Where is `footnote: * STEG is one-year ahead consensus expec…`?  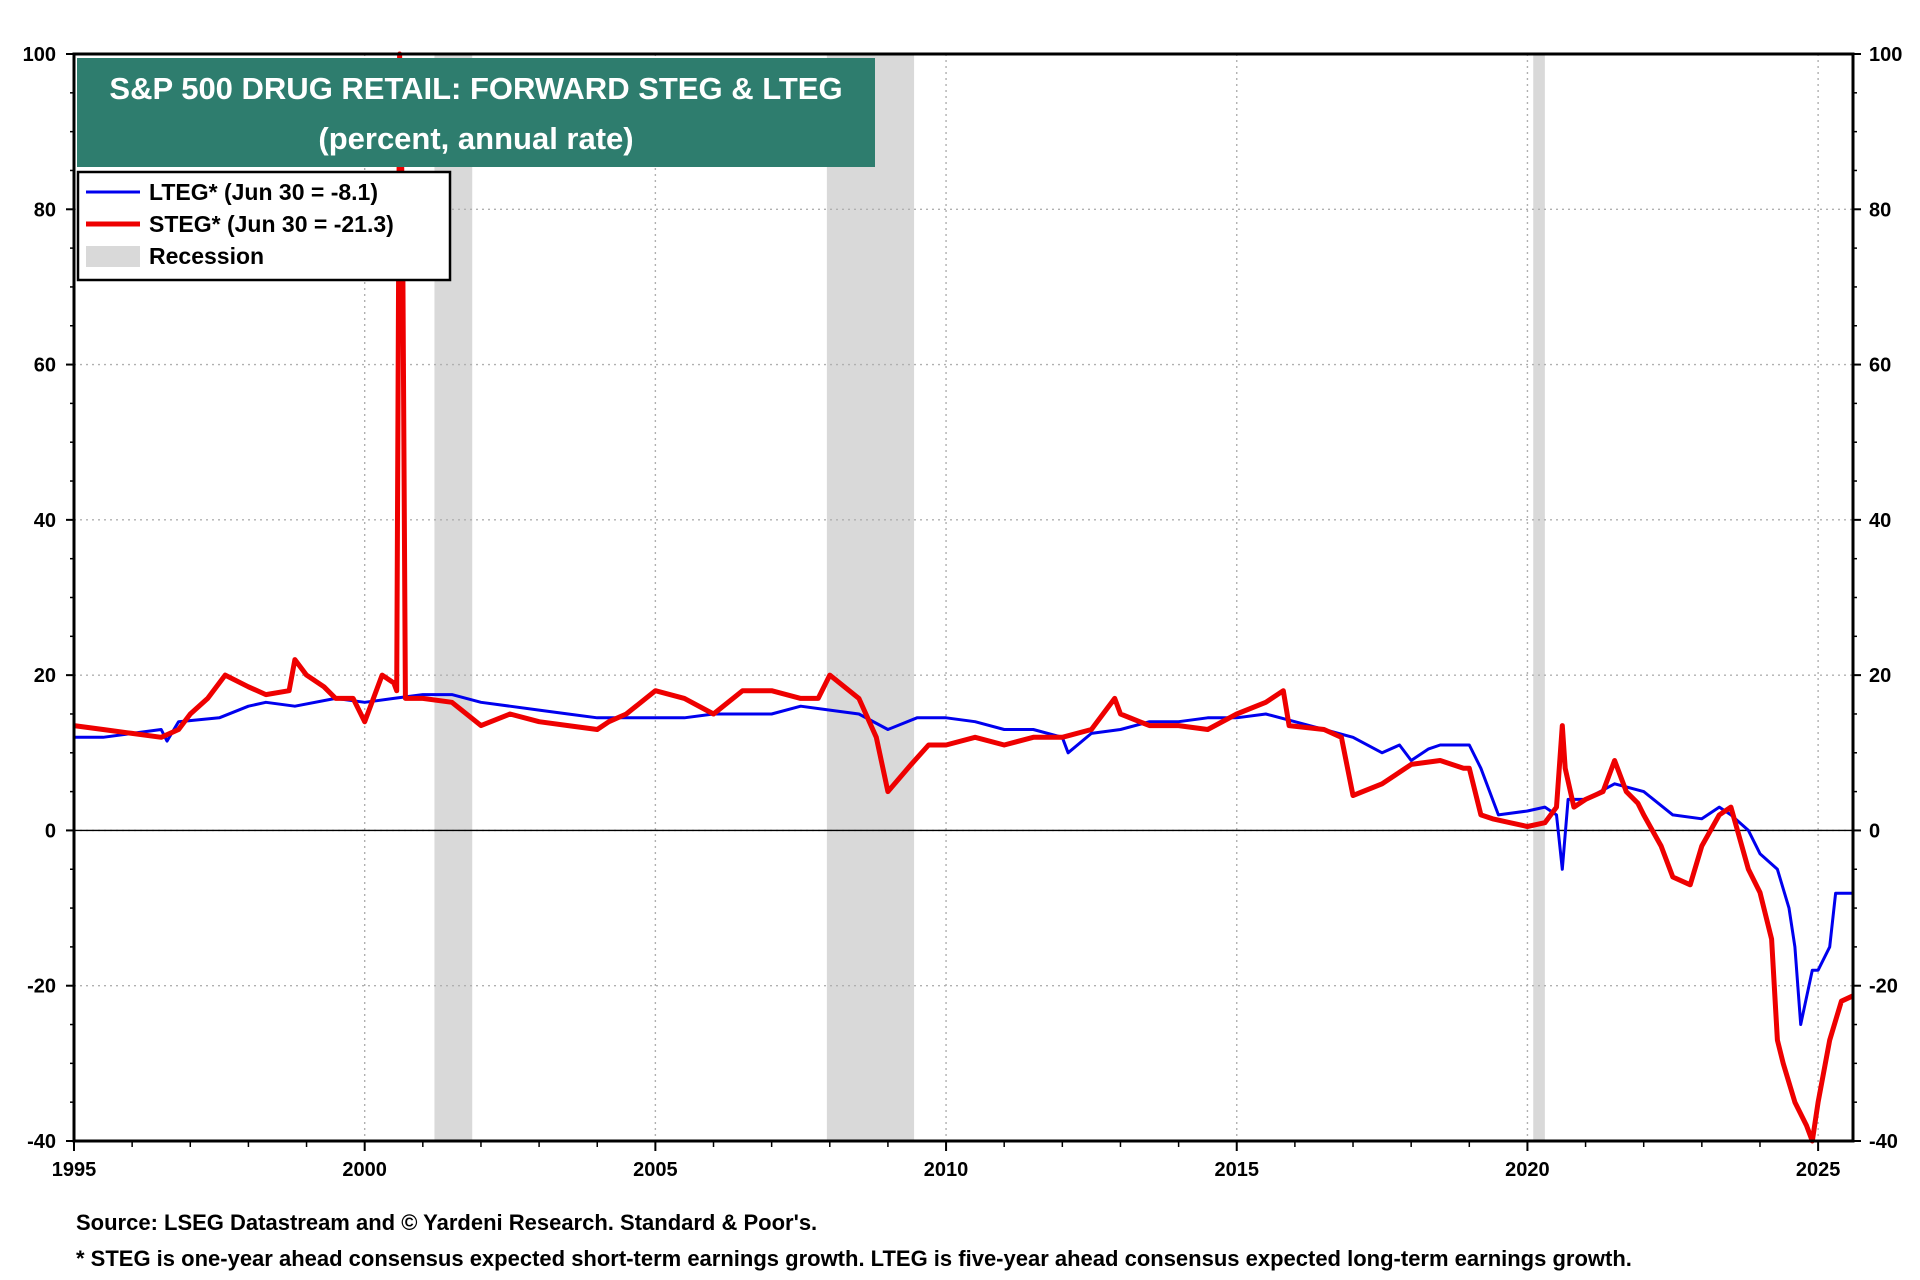 footnote: * STEG is one-year ahead consensus expec… is located at coordinates (854, 1258).